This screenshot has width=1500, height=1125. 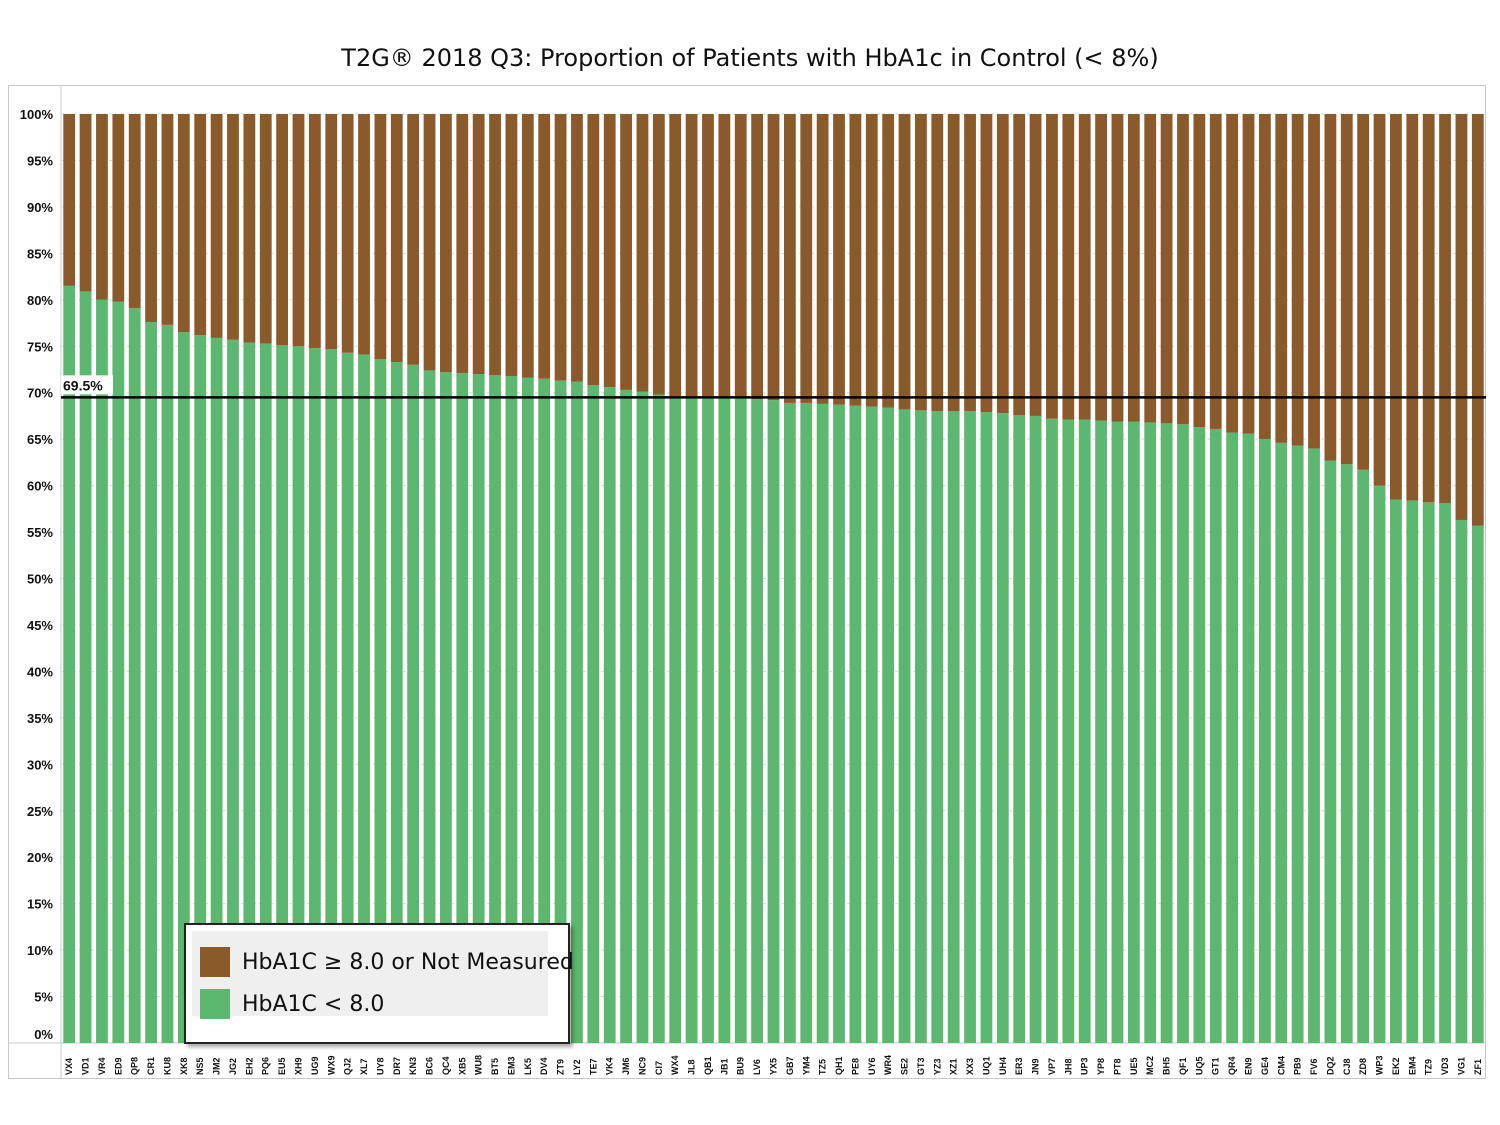 I want to click on x-tick-label: WP3, so click(x=1380, y=1065).